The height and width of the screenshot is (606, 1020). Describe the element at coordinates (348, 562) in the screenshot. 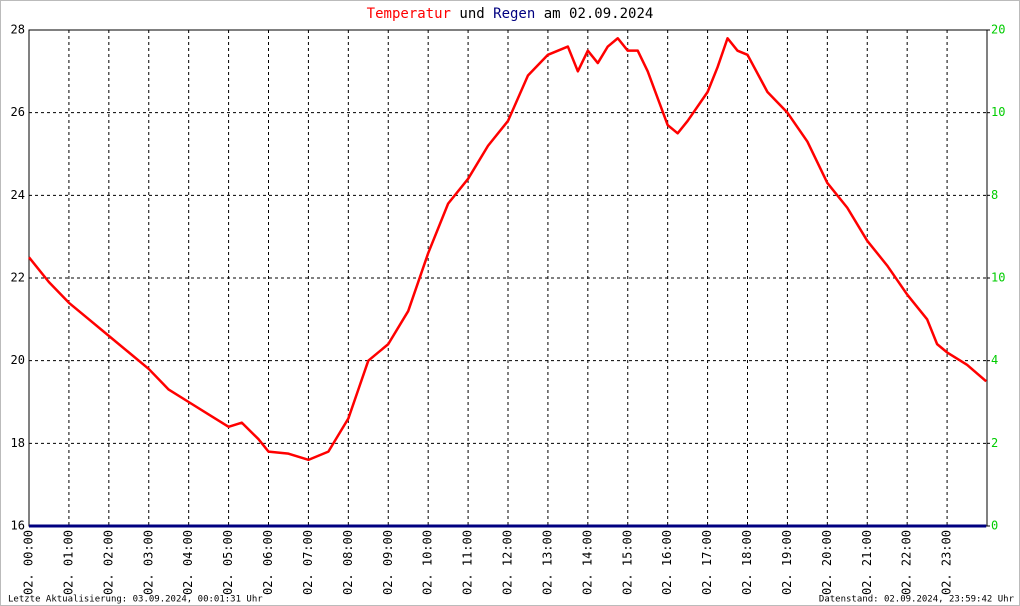

I see `x-tick-label: 02. 08:00` at that location.